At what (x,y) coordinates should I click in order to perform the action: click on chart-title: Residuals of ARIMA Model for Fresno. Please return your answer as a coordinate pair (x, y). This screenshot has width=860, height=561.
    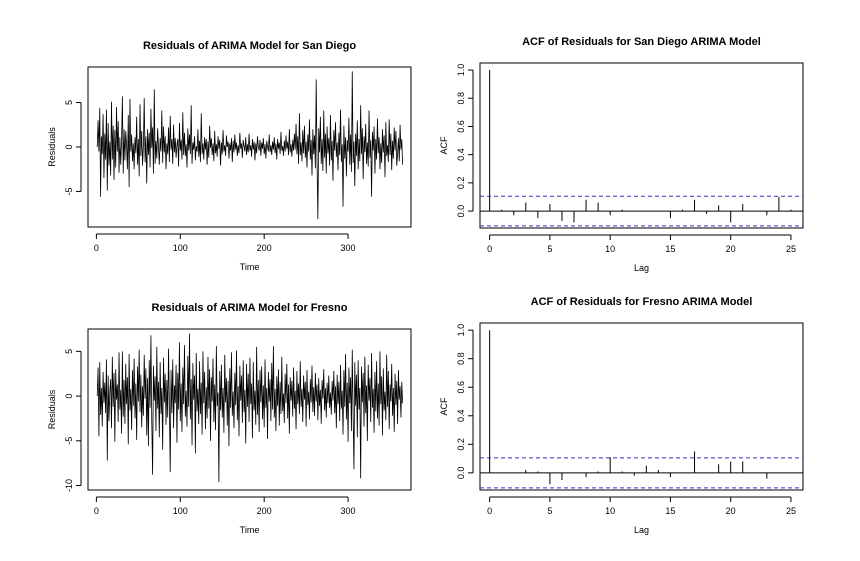
    Looking at the image, I should click on (250, 308).